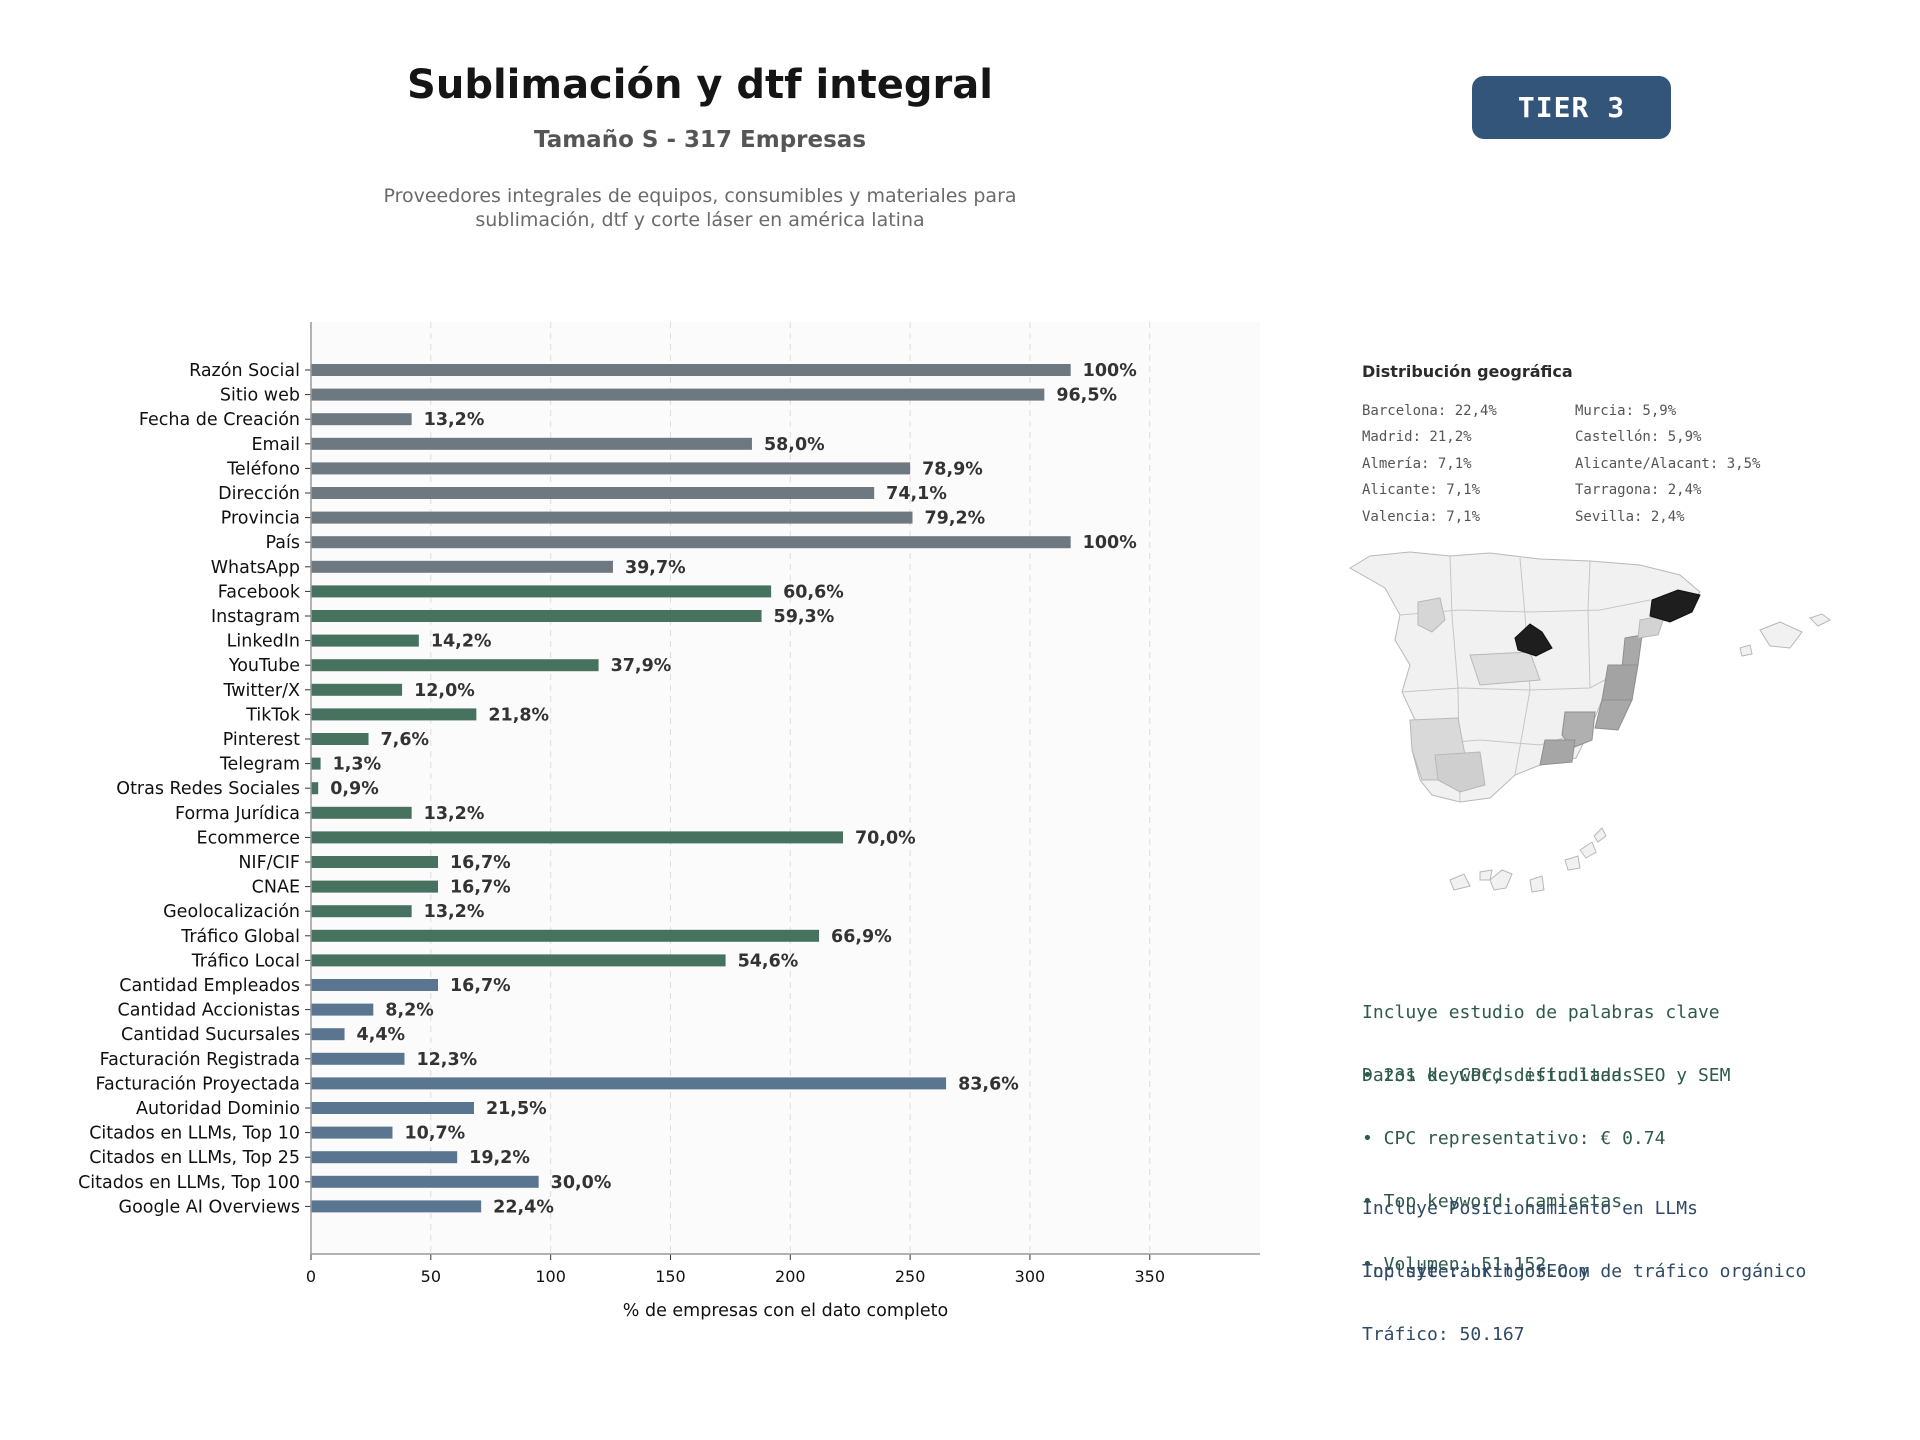 The width and height of the screenshot is (1920, 1440). I want to click on seo-line-2: Datos de CPC, dificultad SEO y SEM, so click(1546, 1075).